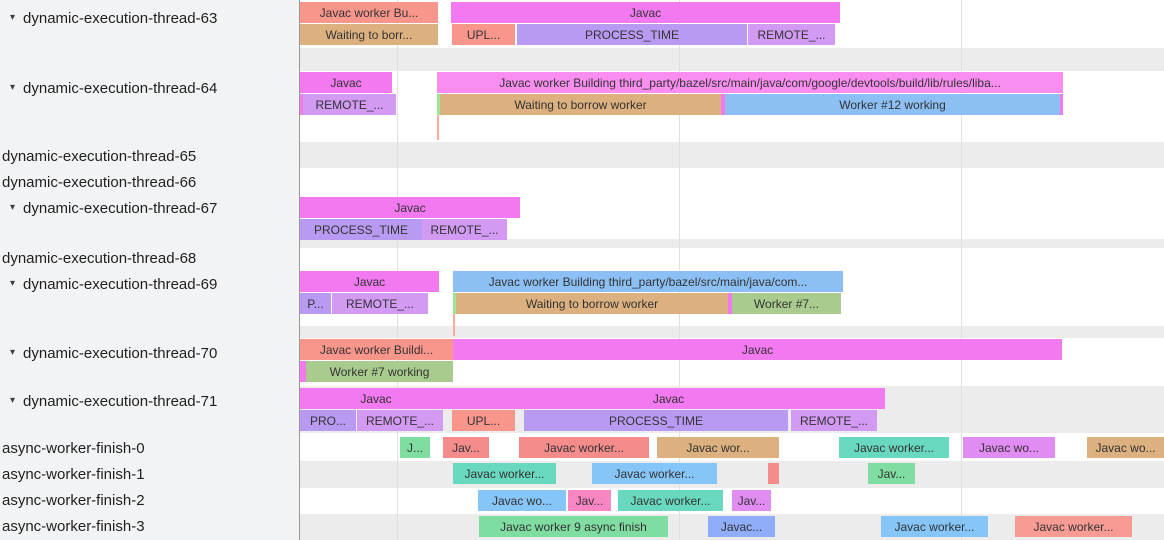  What do you see at coordinates (379, 371) in the screenshot?
I see `trace-event-bar: Worker #7 working` at bounding box center [379, 371].